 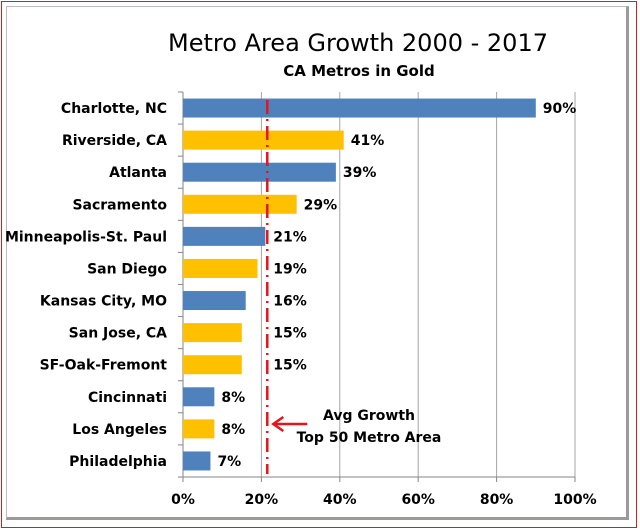 I want to click on chart-subtitle: CA Metros in Gold, so click(x=359, y=71).